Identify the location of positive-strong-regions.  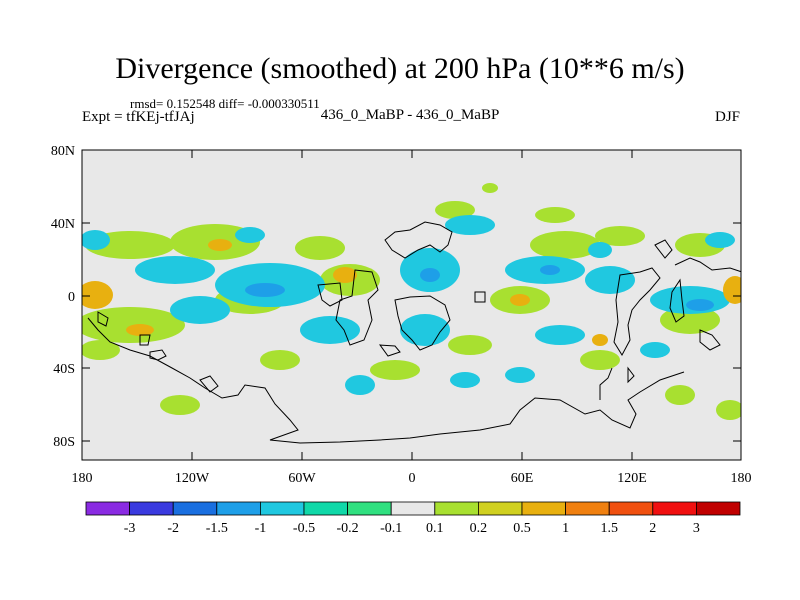
(411, 292).